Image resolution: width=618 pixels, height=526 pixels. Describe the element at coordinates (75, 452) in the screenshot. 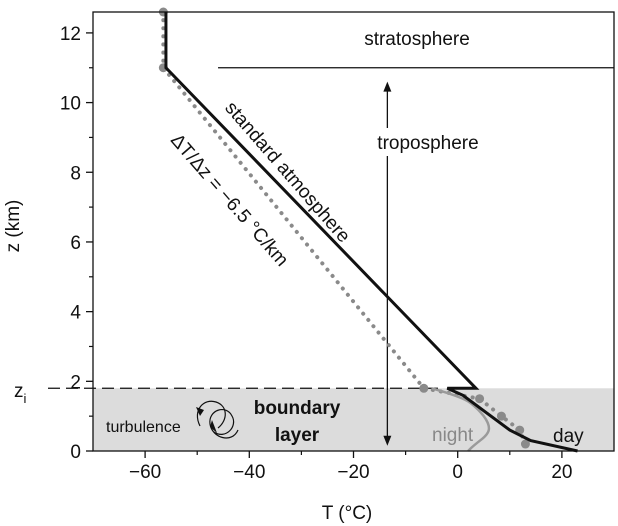

I see `y-tick-label: 0` at that location.